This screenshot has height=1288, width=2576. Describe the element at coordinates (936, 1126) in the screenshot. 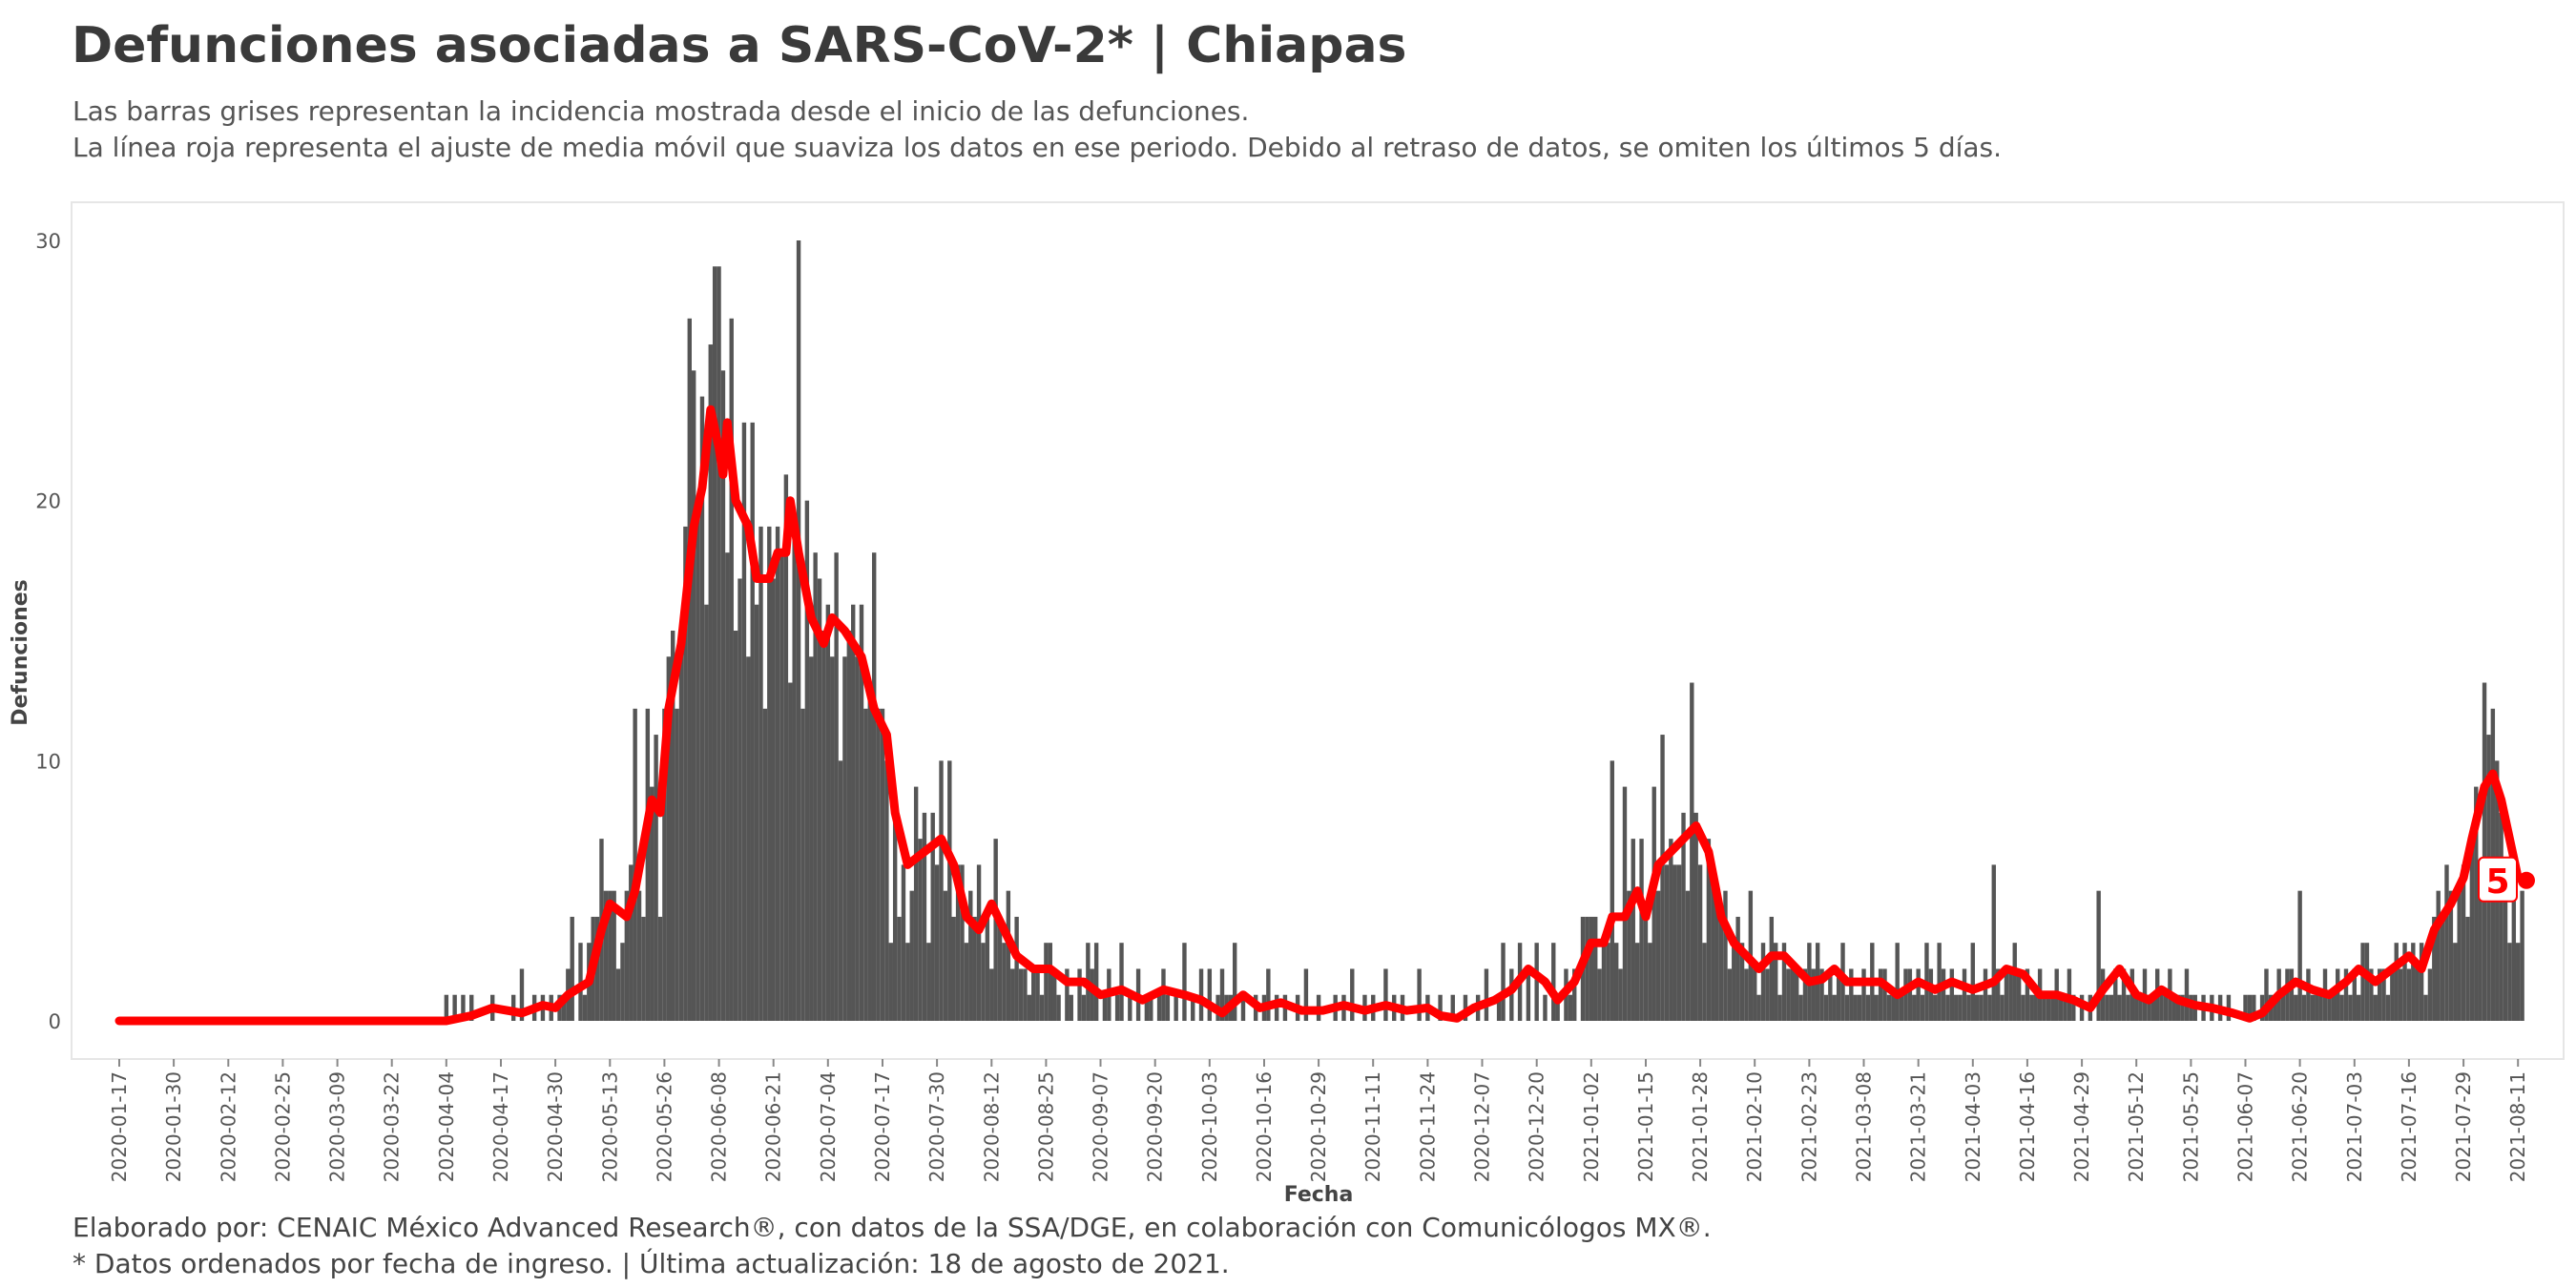

I see `x-tick-label: 2020-07-30` at that location.